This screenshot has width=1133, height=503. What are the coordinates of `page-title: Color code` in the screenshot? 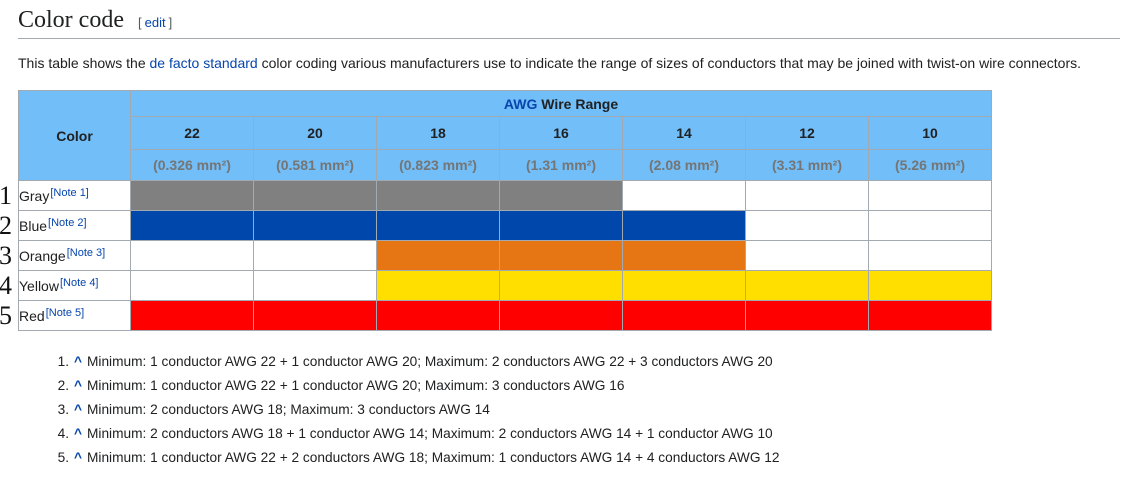 It's located at (71, 20).